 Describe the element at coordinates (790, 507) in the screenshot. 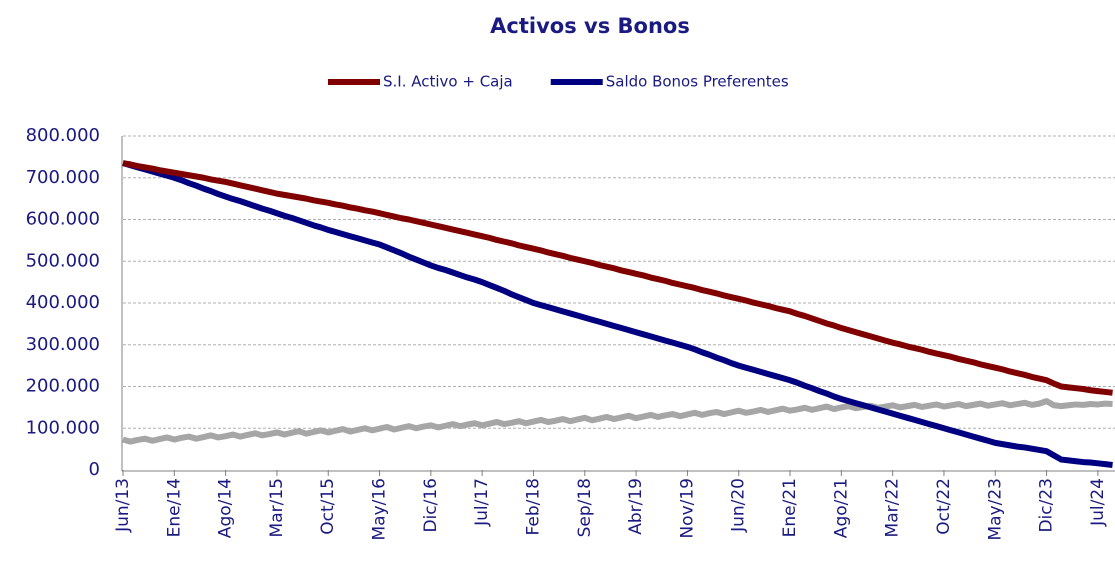

I see `x-tick-label: Ene/21` at that location.